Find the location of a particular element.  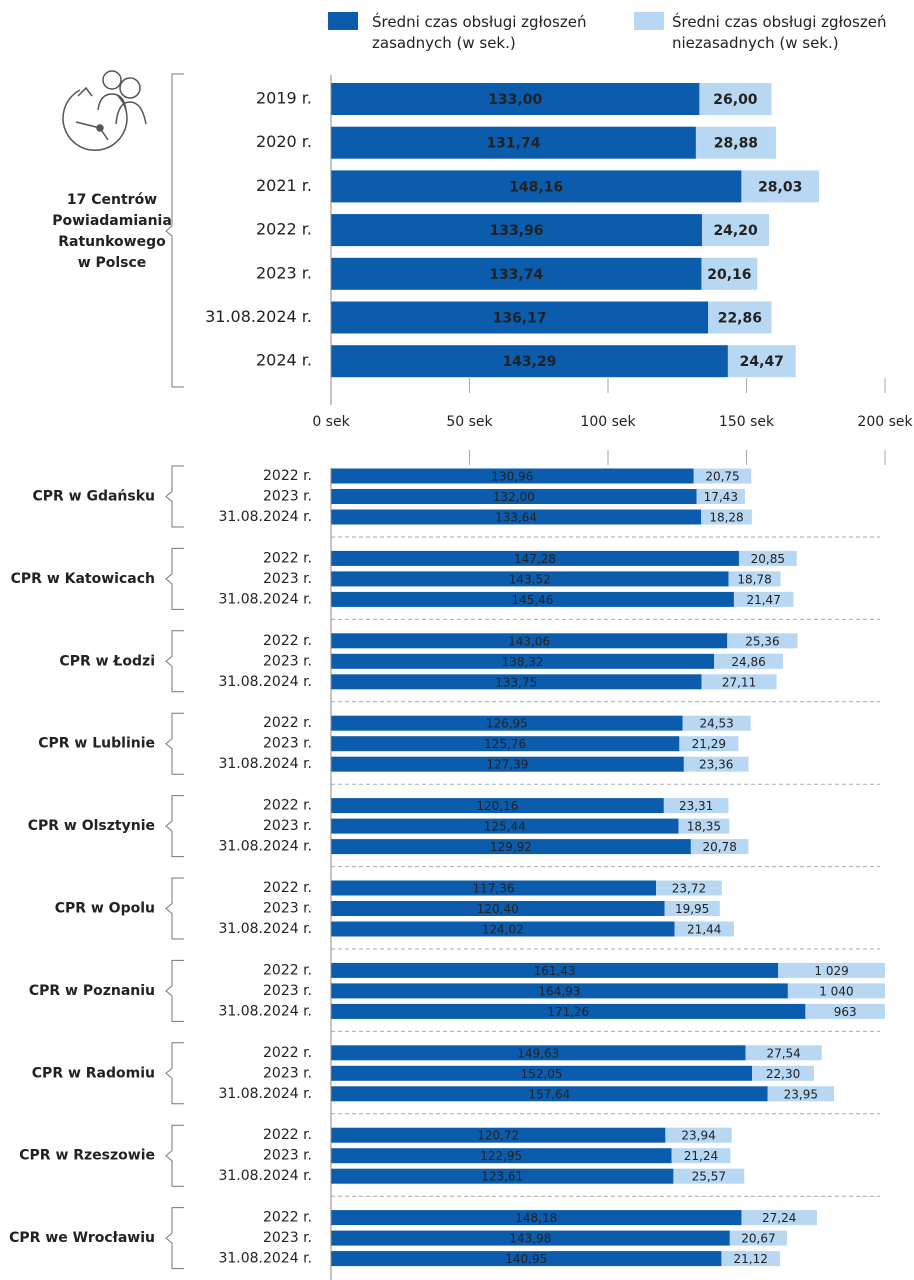

value-label: 133,00 is located at coordinates (515, 100).